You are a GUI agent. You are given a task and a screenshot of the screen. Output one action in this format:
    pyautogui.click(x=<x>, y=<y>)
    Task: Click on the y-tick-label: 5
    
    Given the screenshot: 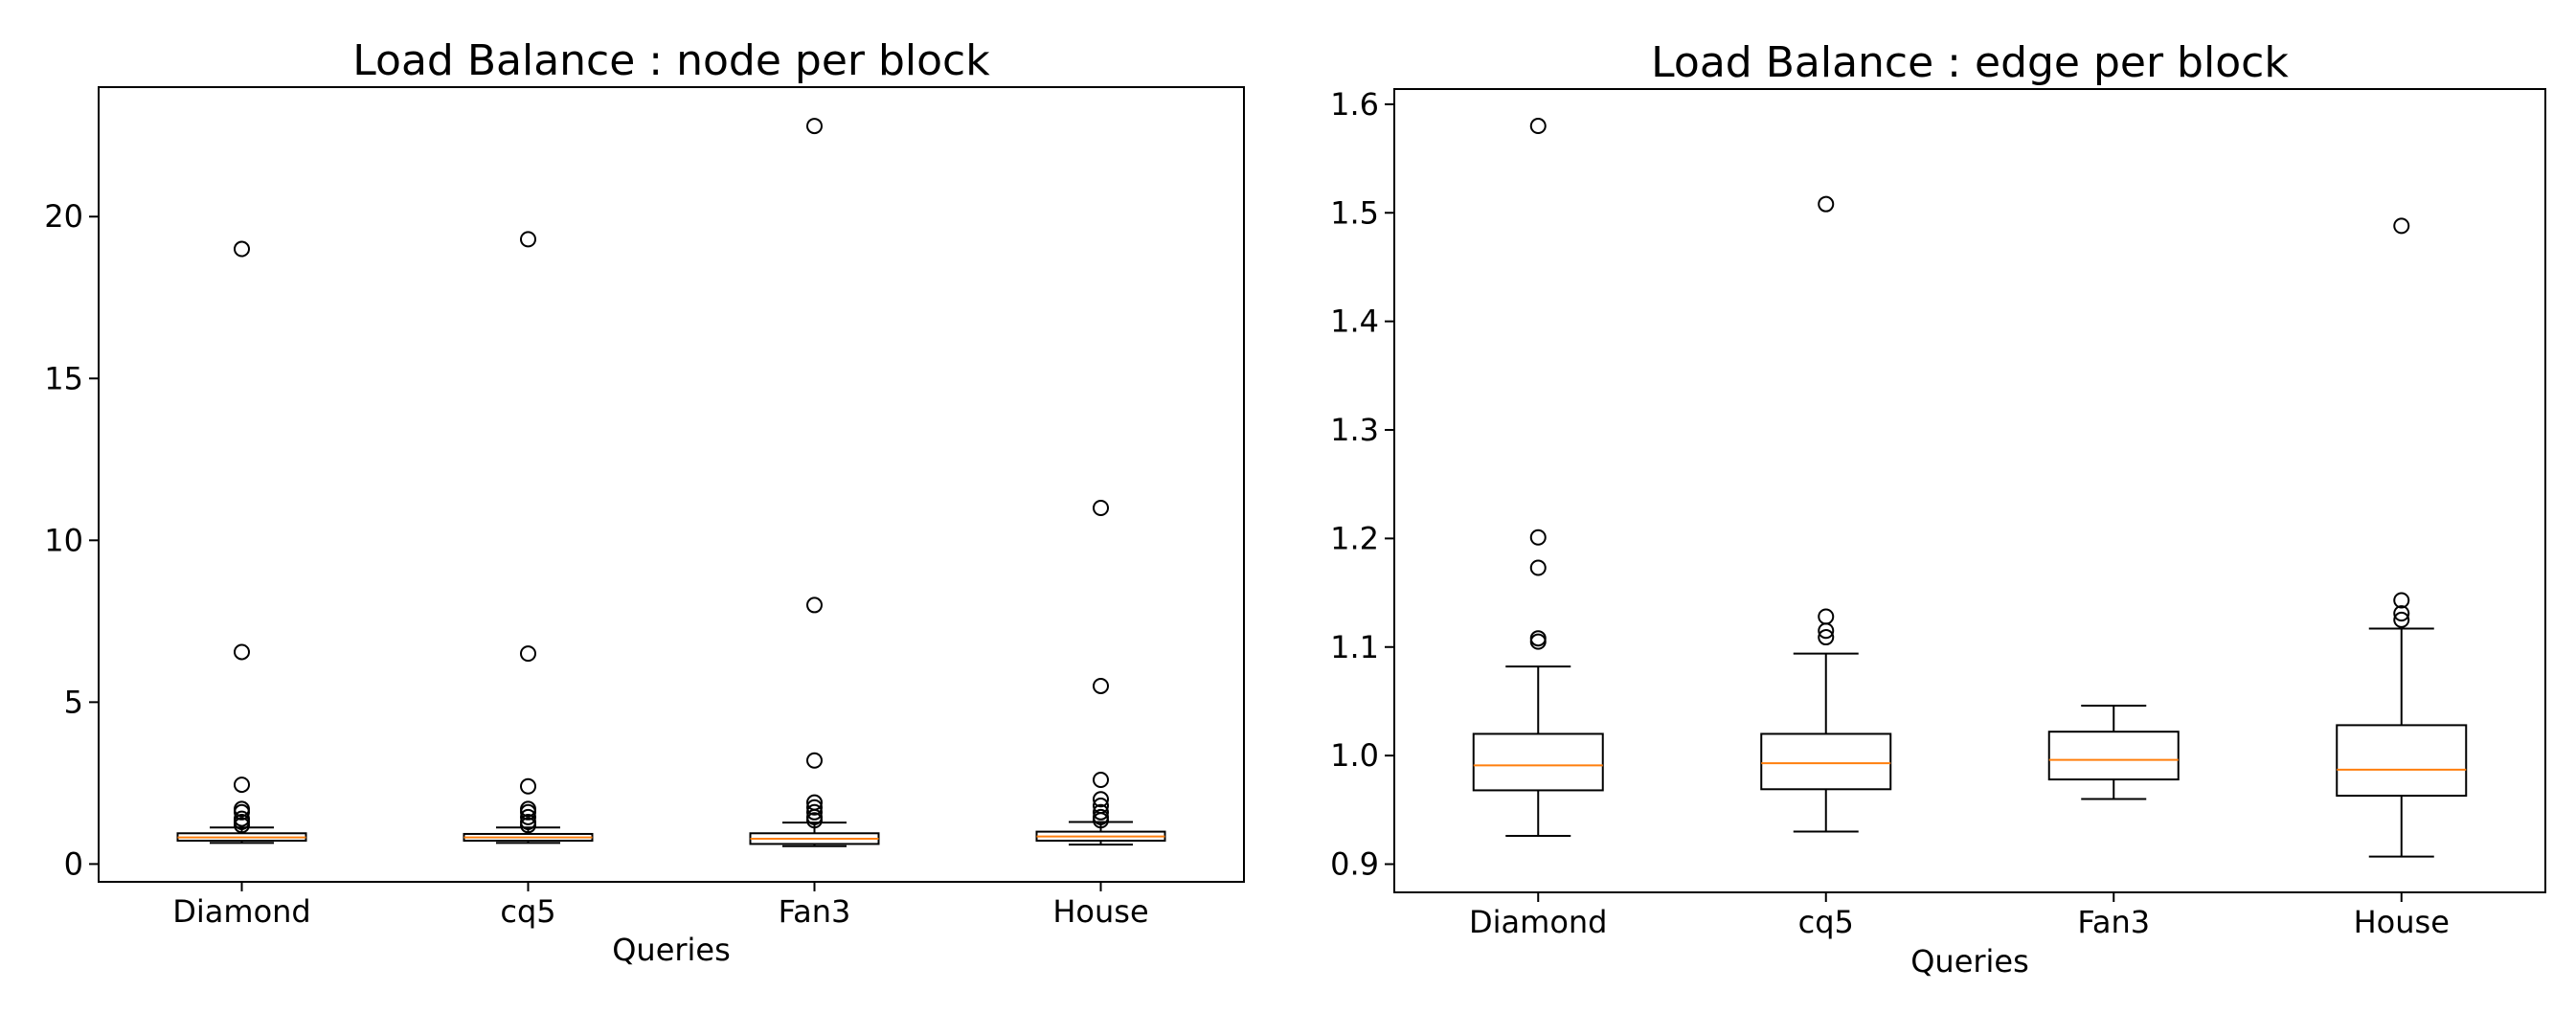 What is the action you would take?
    pyautogui.click(x=73, y=702)
    